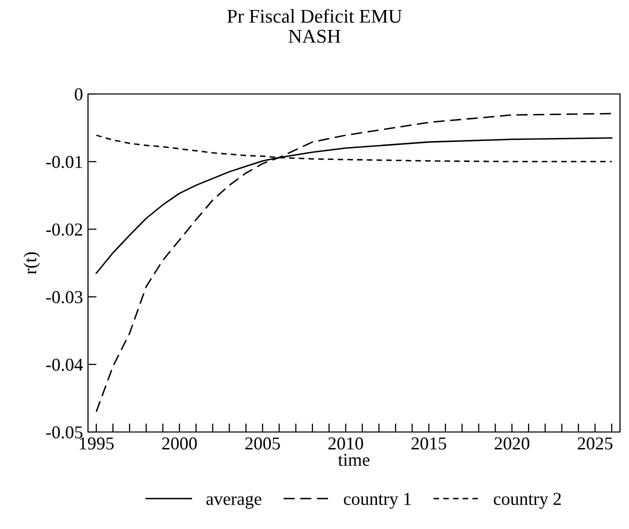 This screenshot has width=629, height=529. I want to click on y-tick-label: 0, so click(78, 94).